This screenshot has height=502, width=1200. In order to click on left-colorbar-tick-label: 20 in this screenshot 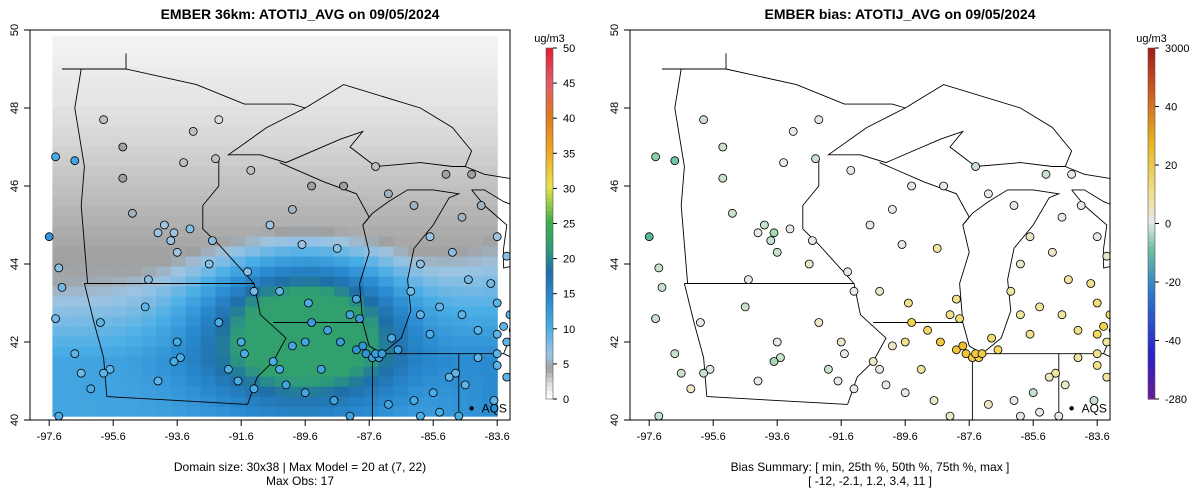, I will do `click(569, 260)`.